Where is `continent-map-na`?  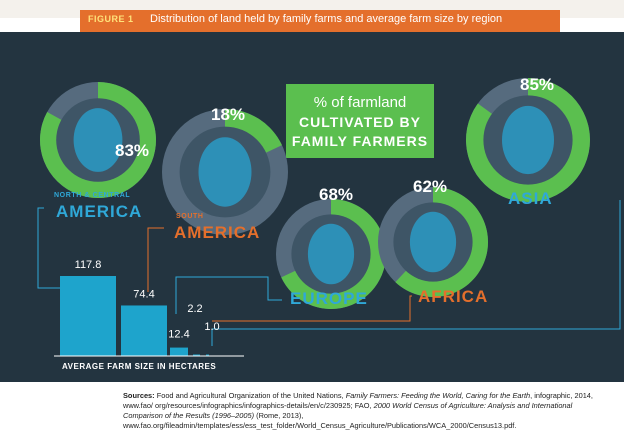 continent-map-na is located at coordinates (98, 140).